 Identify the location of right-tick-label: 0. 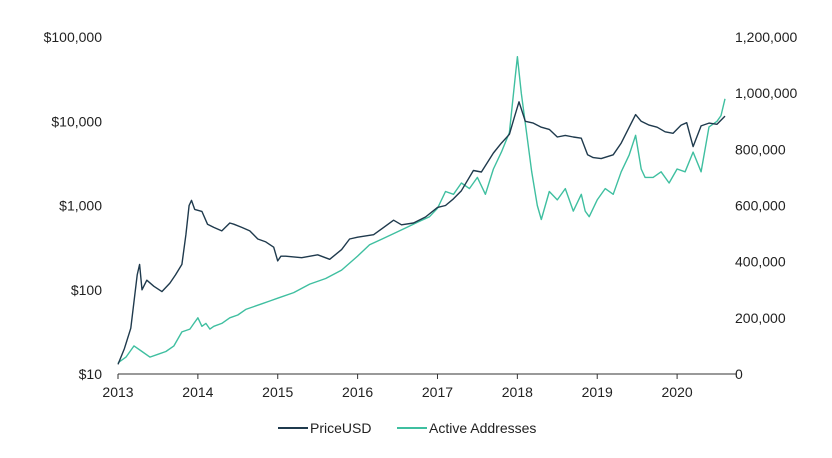
(739, 374).